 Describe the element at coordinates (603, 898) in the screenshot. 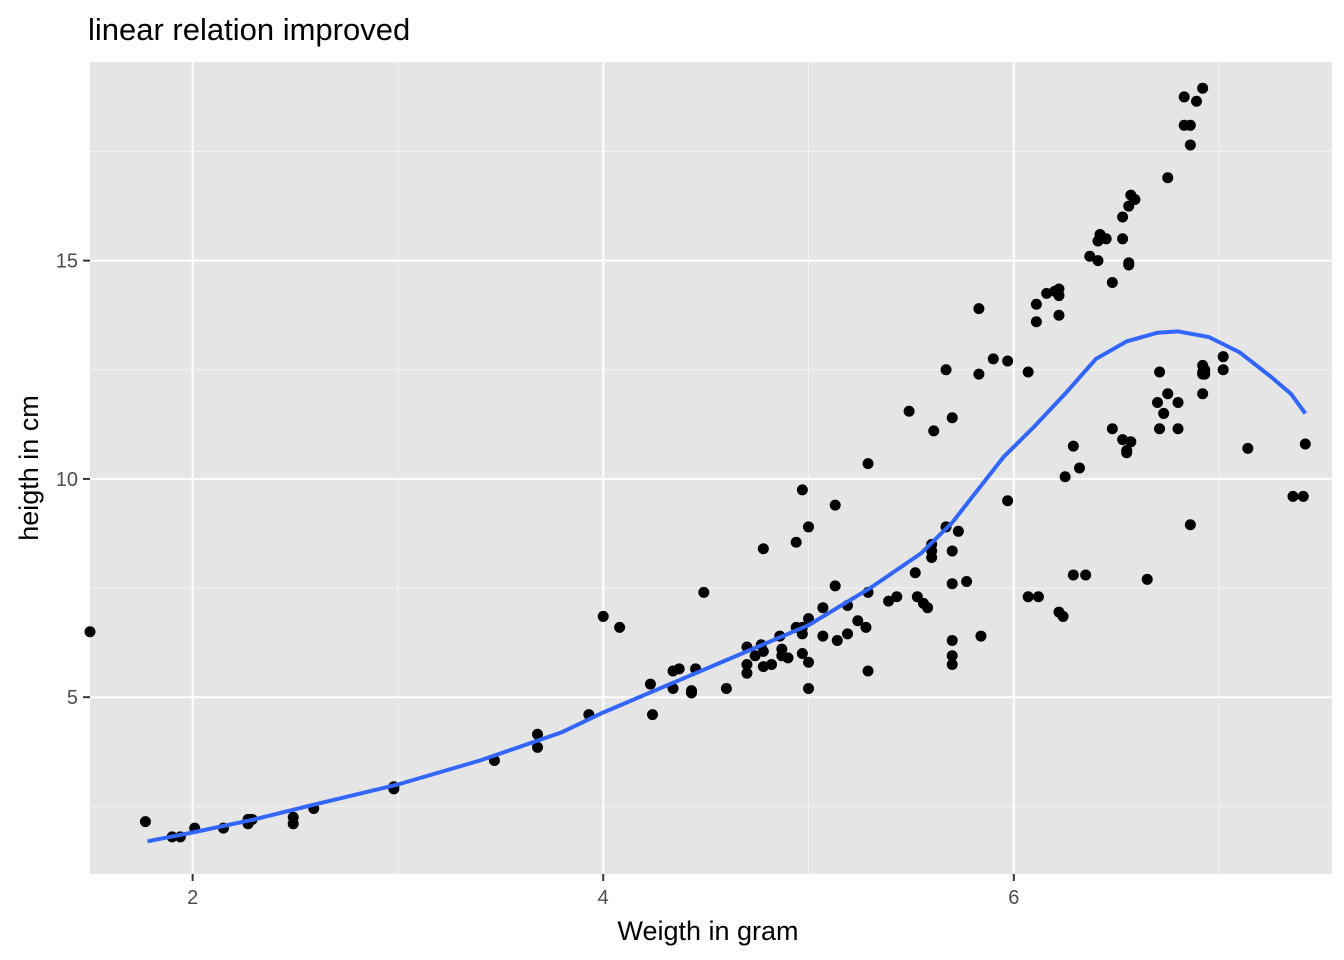

I see `x-tick-label: 4` at that location.